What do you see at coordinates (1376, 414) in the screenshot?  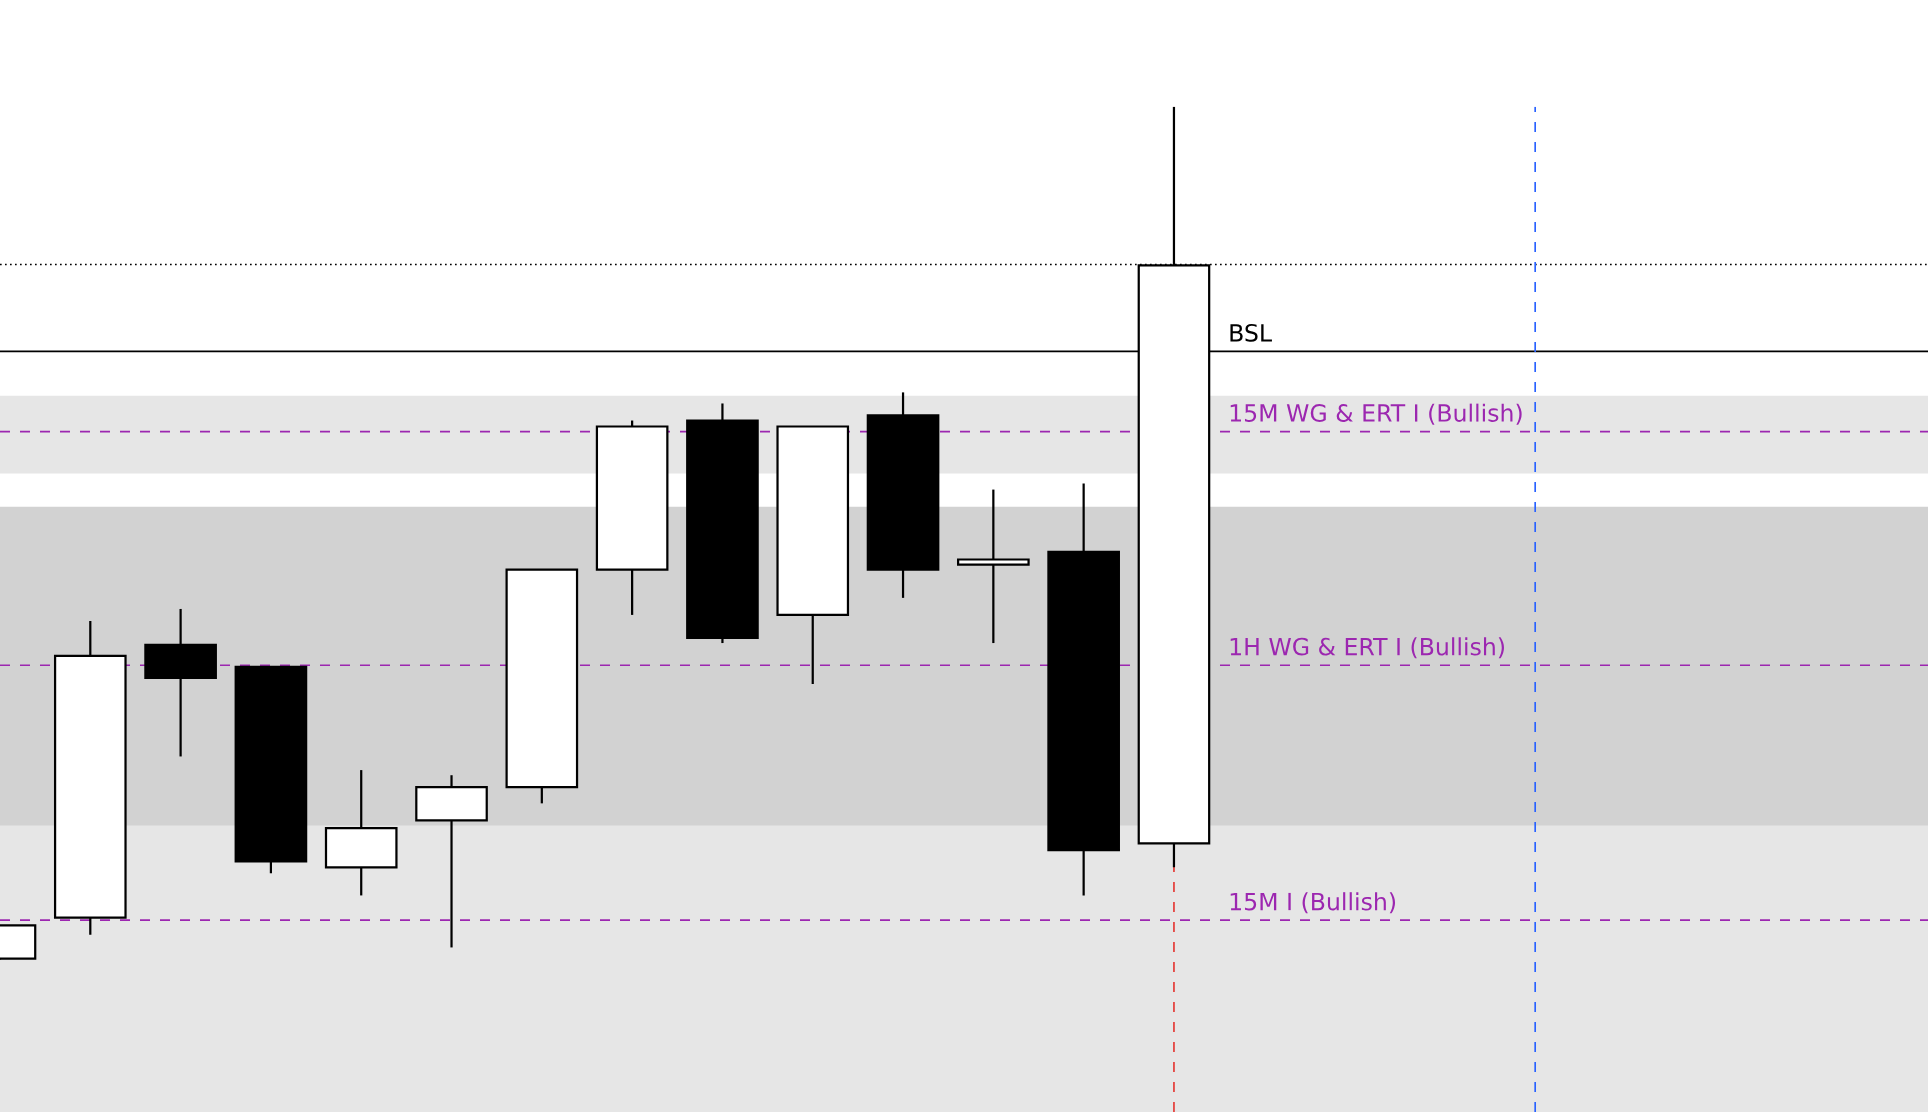 I see `ref-line-label: 15M WG & ERT I (Bullish)` at bounding box center [1376, 414].